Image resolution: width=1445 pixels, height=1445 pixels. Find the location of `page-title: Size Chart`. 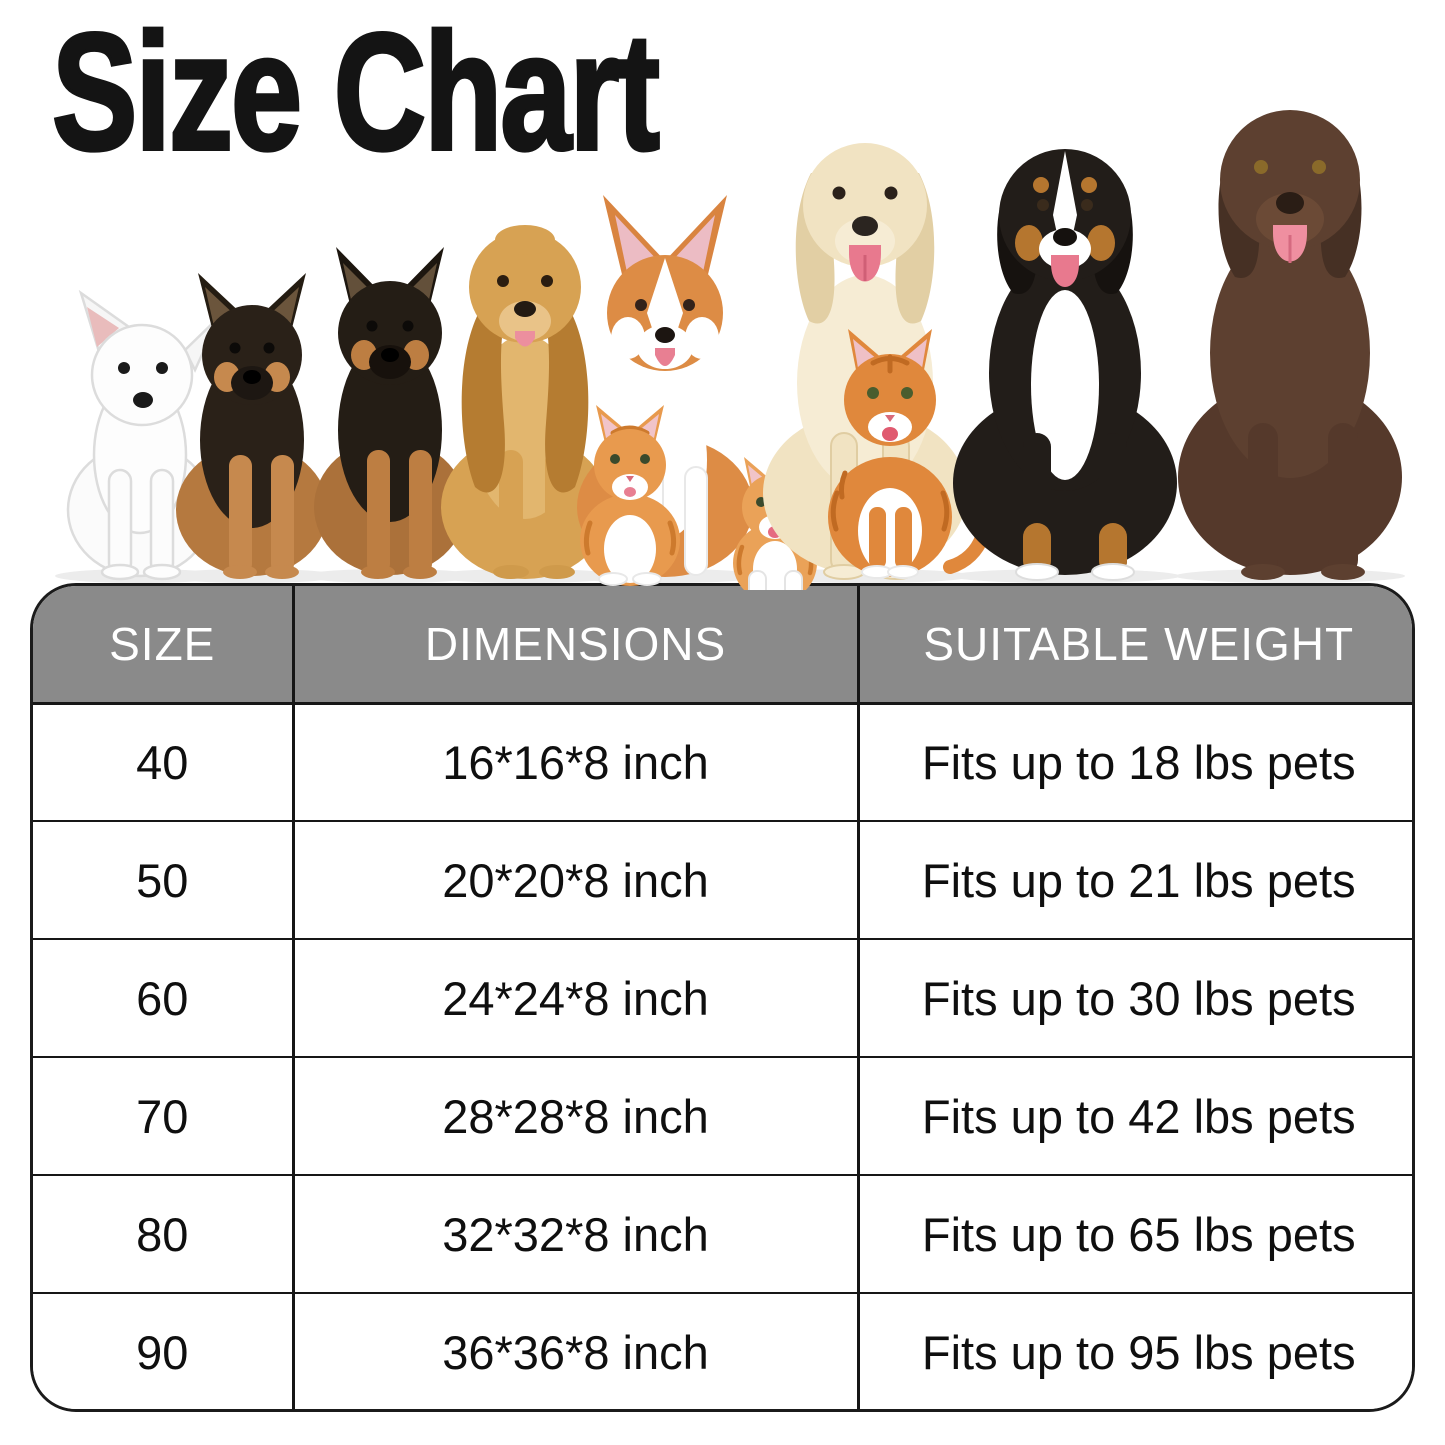

page-title: Size Chart is located at coordinates (356, 93).